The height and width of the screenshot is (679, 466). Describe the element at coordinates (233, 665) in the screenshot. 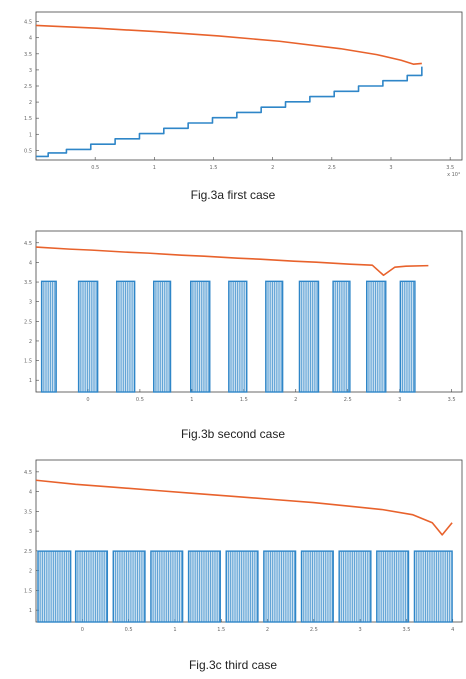

I see `caption-c: Fig.3c third case` at that location.